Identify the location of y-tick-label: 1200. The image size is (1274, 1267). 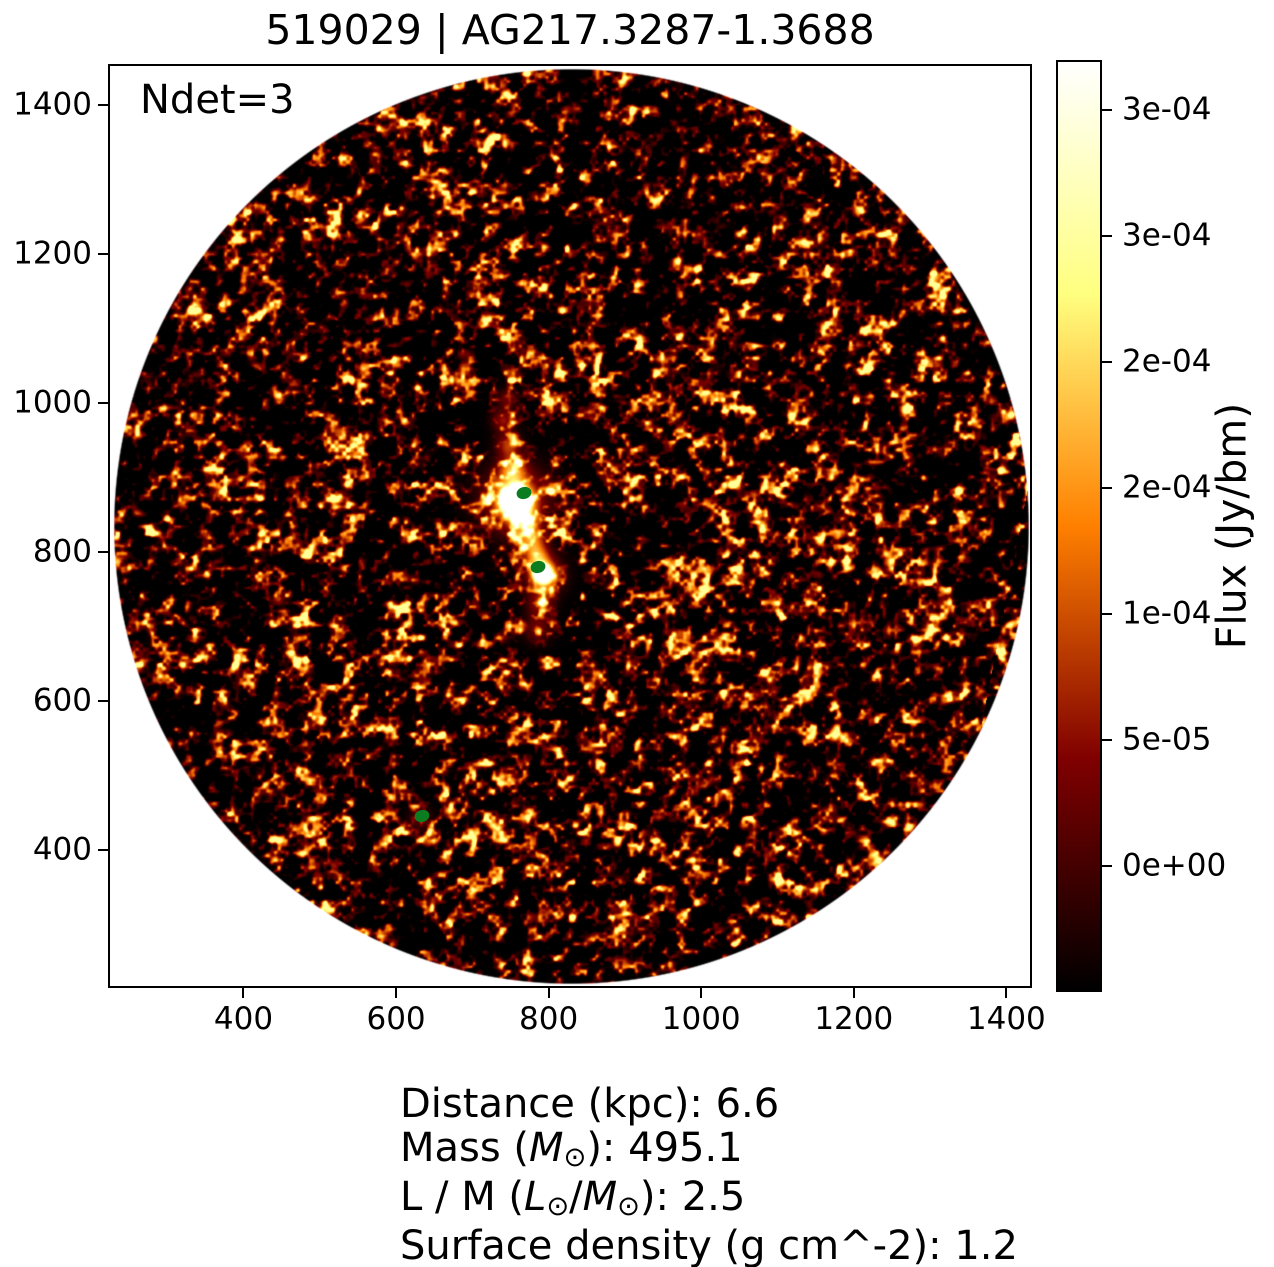
(52, 253).